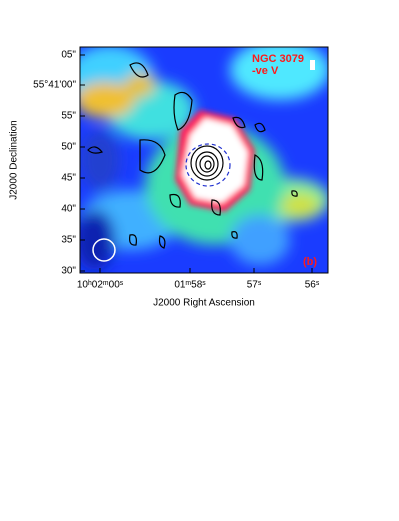 Image resolution: width=399 pixels, height=521 pixels. I want to click on y-tick-label: 05", so click(68, 55).